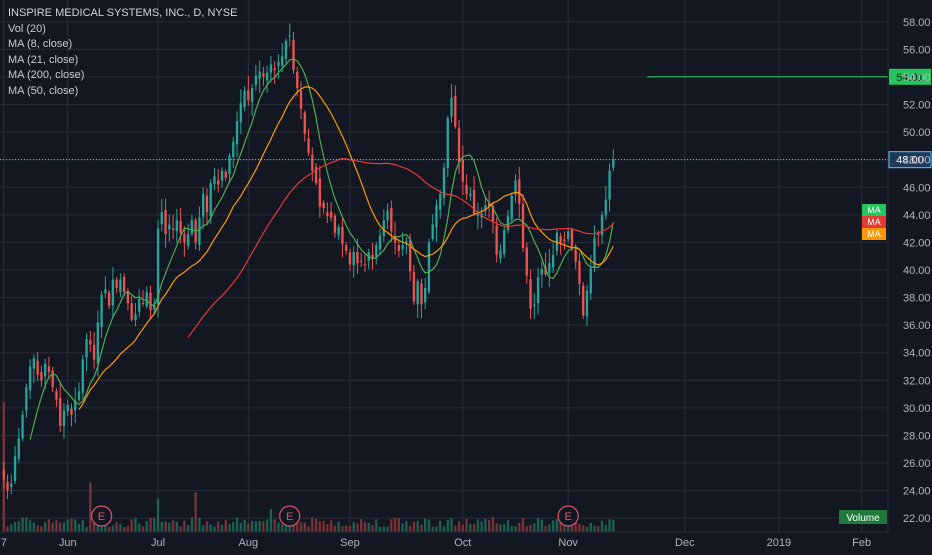 The width and height of the screenshot is (932, 555). I want to click on price-tick-label: 44.00, so click(917, 216).